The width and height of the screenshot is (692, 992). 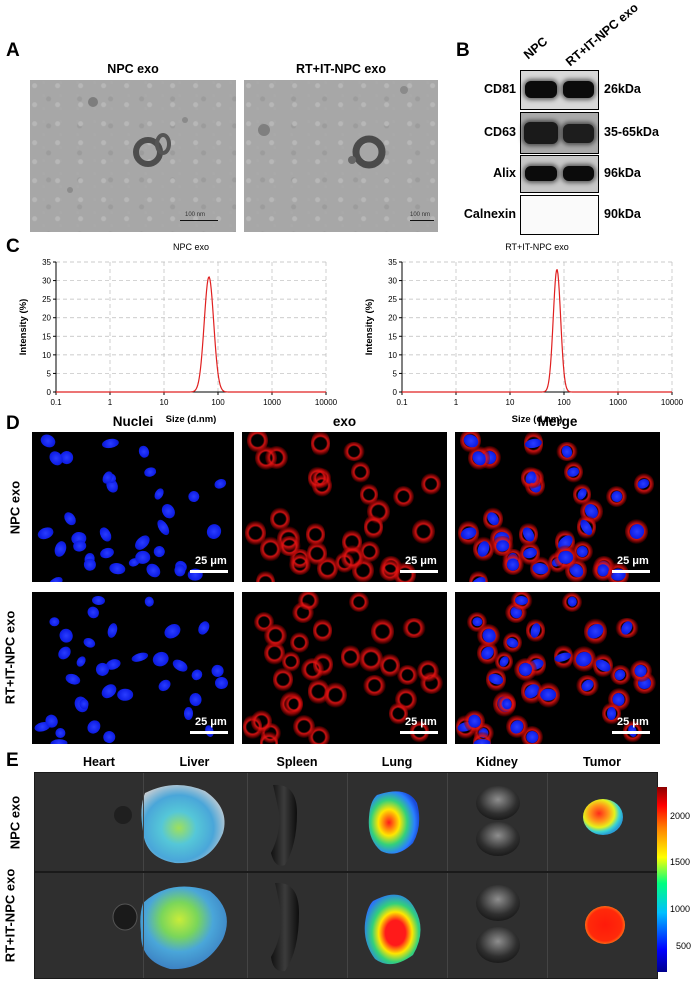 What do you see at coordinates (346, 822) in the screenshot?
I see `ivis-image-npc` at bounding box center [346, 822].